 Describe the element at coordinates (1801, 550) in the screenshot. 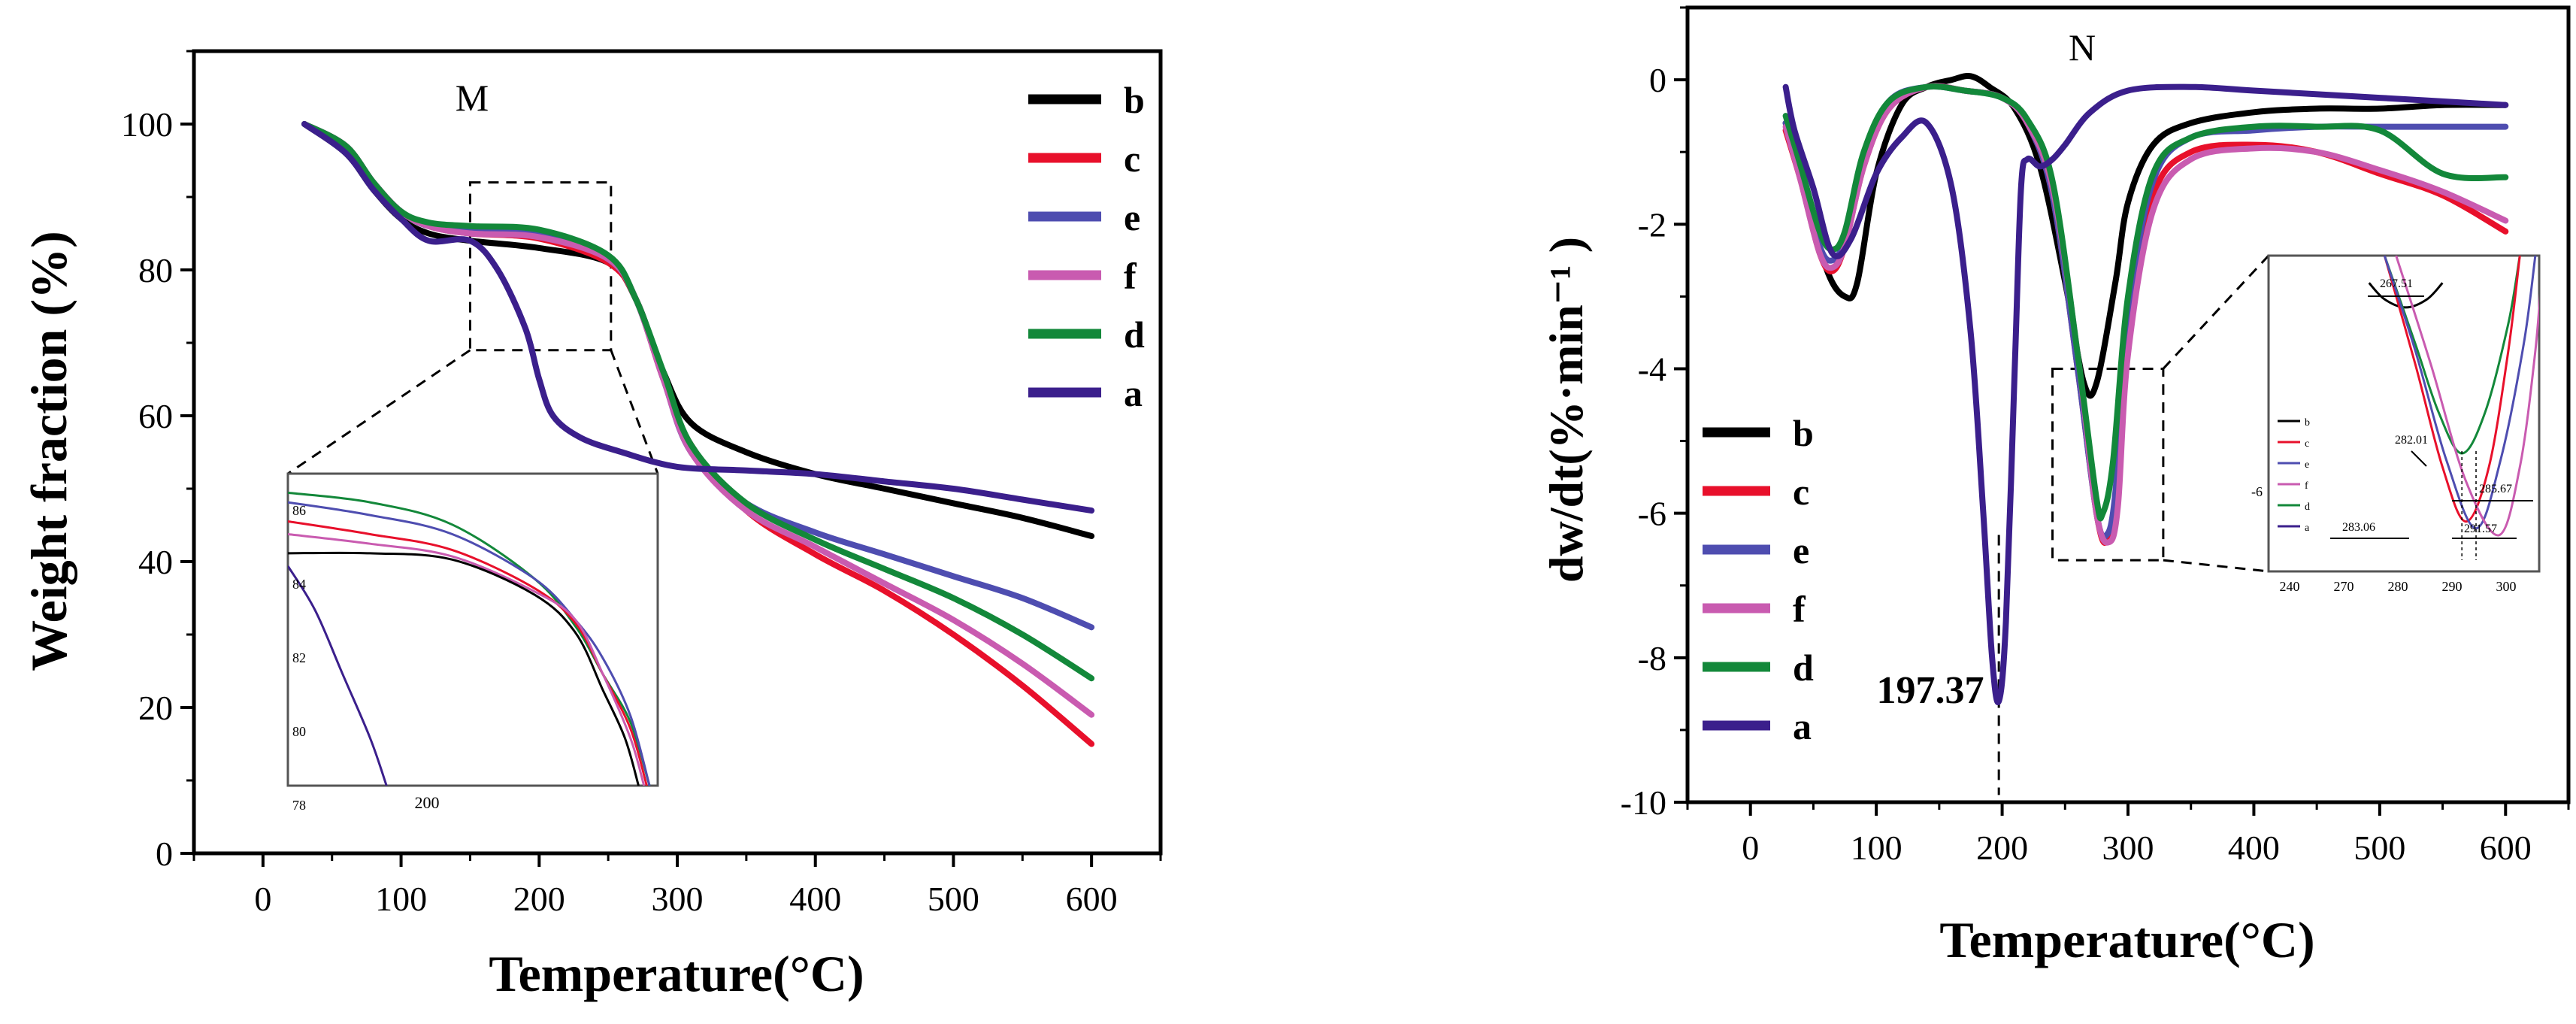

I see `legend-label-e-n: e` at that location.